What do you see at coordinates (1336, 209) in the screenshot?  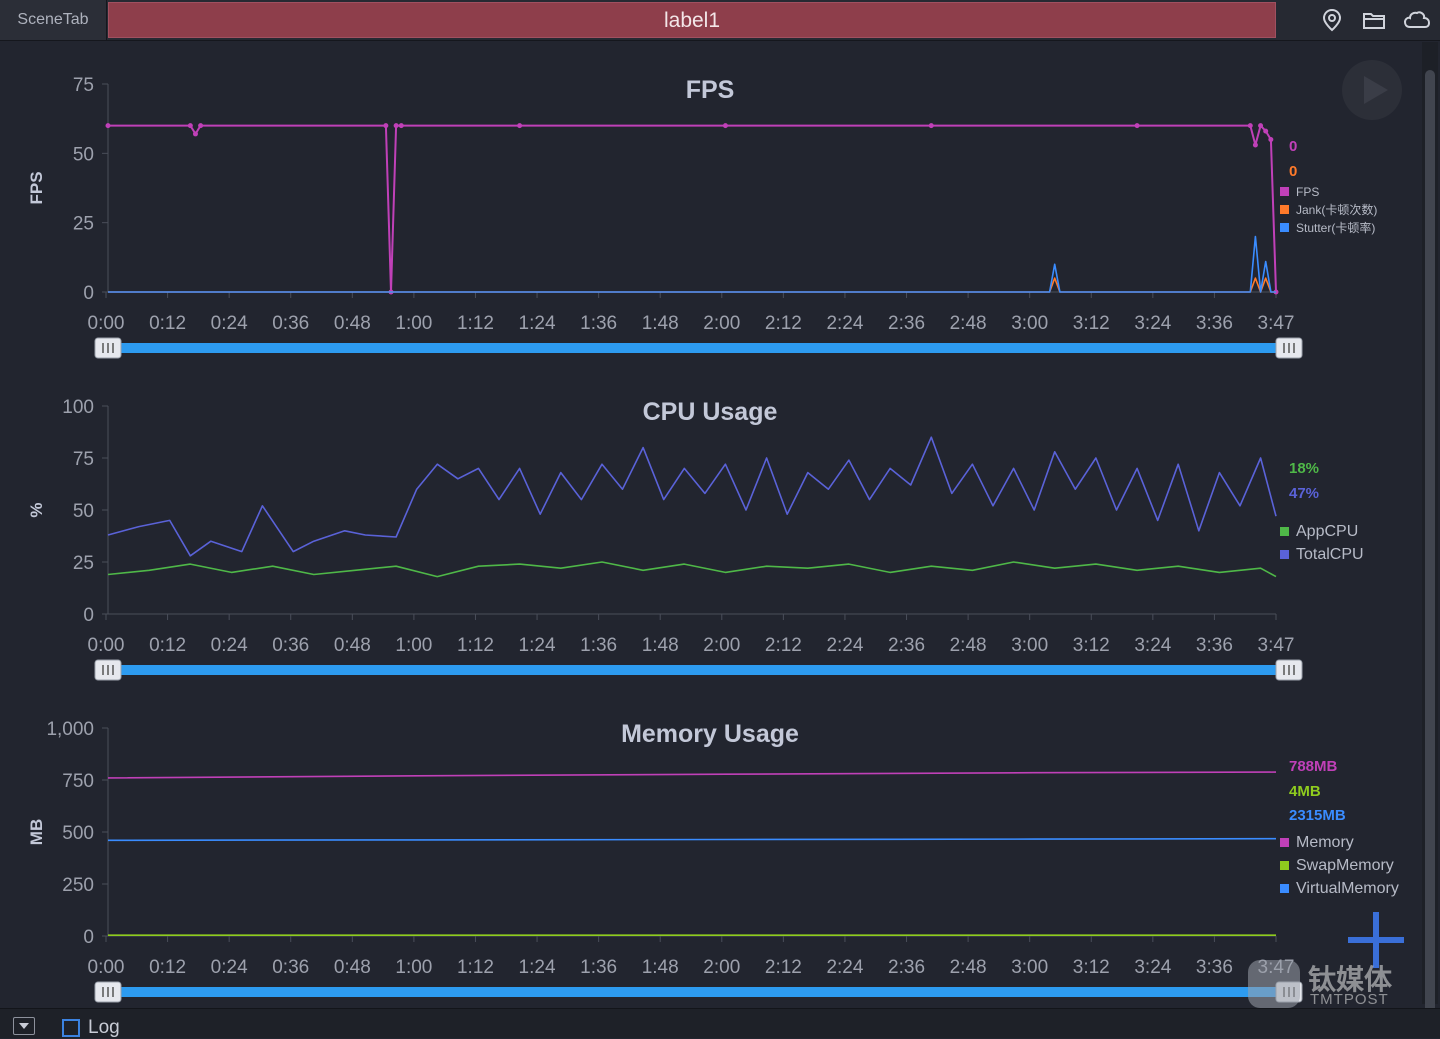 I see `legend-entry: Jank(卡顿次数)` at bounding box center [1336, 209].